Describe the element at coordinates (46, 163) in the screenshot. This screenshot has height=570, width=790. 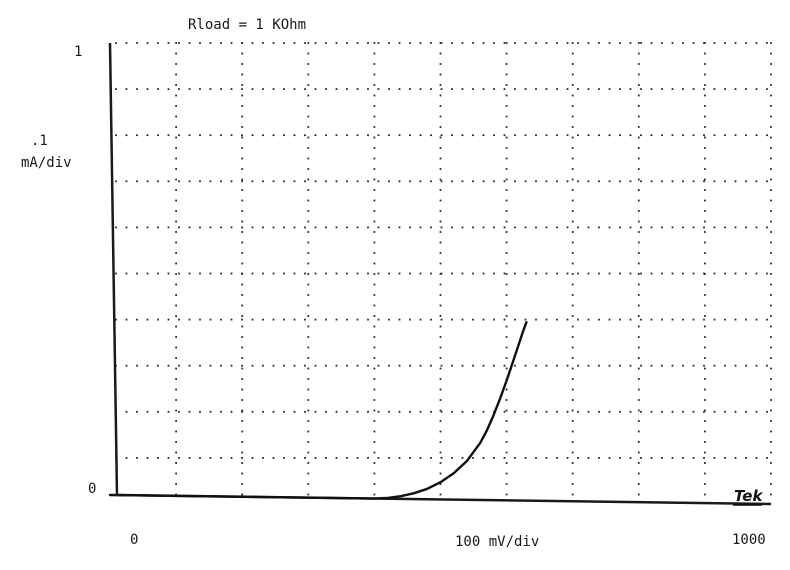
I see `y-scale-unit: mA/div` at that location.